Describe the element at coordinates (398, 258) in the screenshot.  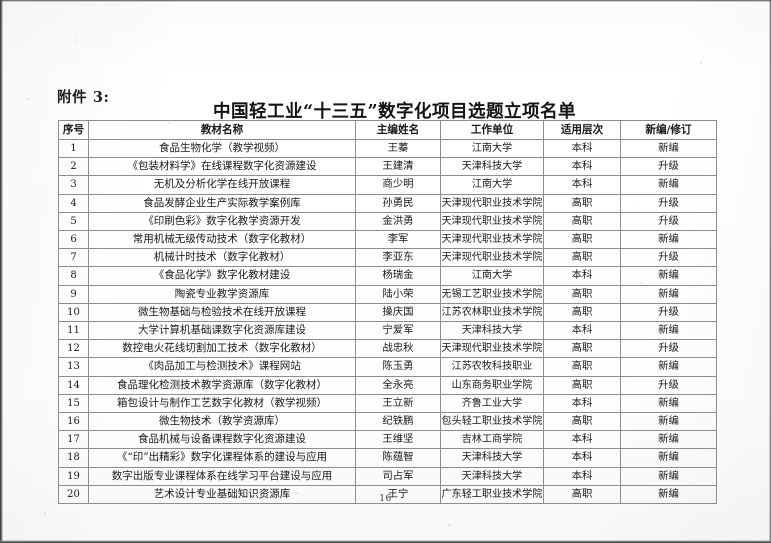
I see `cell-chief-editor: 李亚东` at that location.